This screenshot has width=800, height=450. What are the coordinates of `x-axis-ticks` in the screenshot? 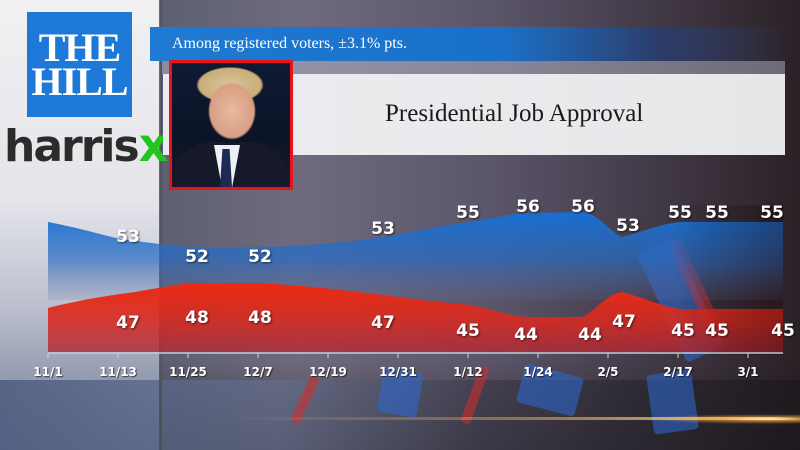 It's located at (398, 355).